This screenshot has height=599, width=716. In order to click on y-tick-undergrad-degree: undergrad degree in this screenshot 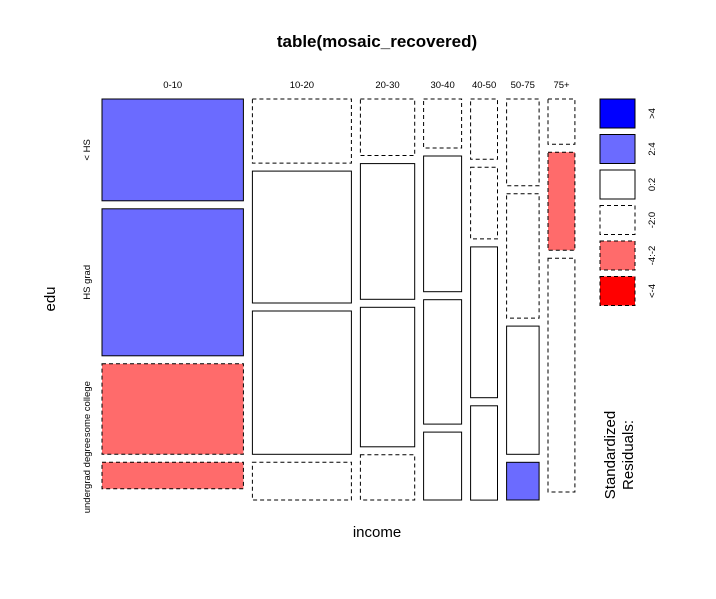, I will do `click(87, 476)`.